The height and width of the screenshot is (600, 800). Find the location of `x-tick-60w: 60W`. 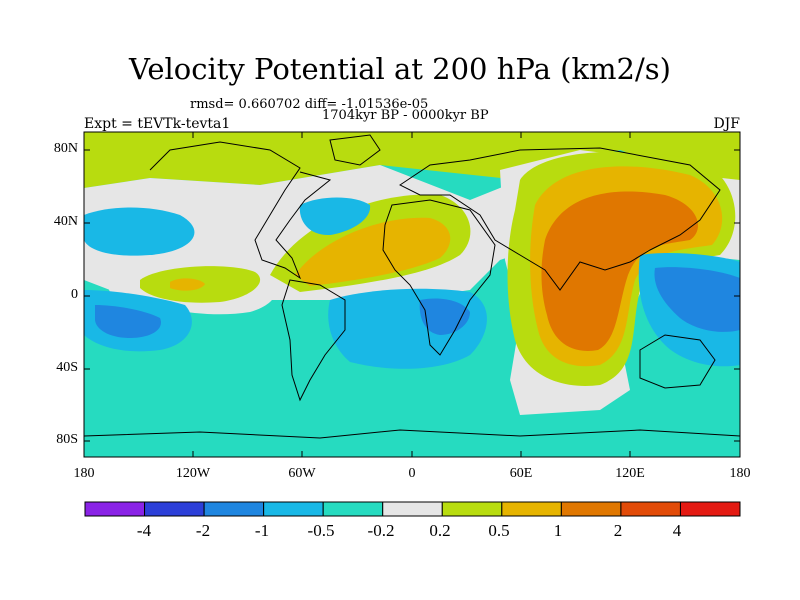

x-tick-60w: 60W is located at coordinates (302, 473).